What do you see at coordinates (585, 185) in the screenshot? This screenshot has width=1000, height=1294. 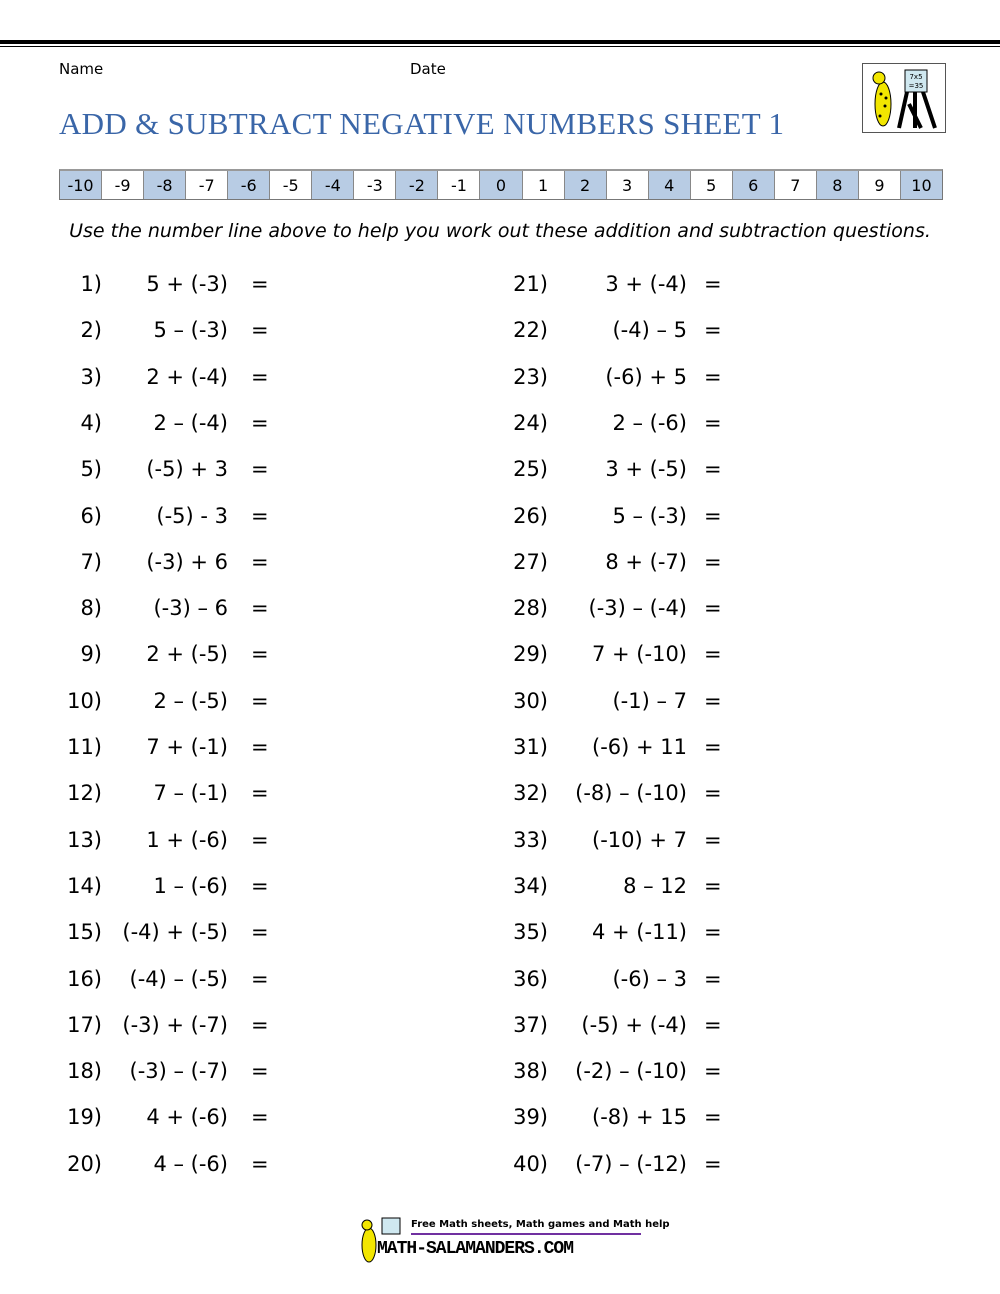 I see `number-line-cell: 2` at bounding box center [585, 185].